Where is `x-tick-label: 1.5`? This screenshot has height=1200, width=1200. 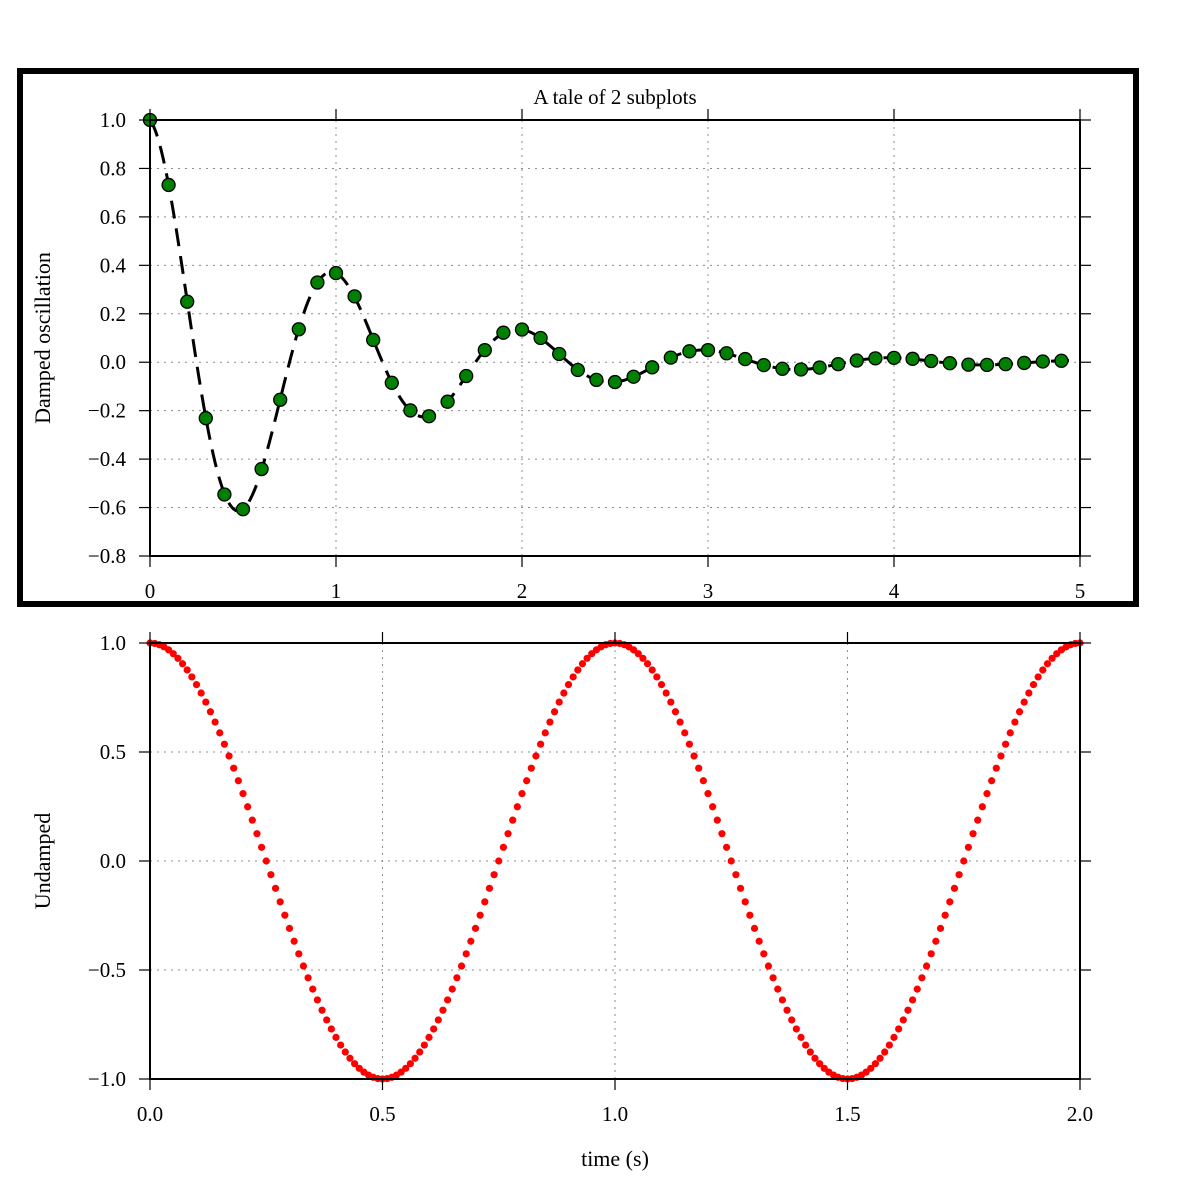 x-tick-label: 1.5 is located at coordinates (847, 1114).